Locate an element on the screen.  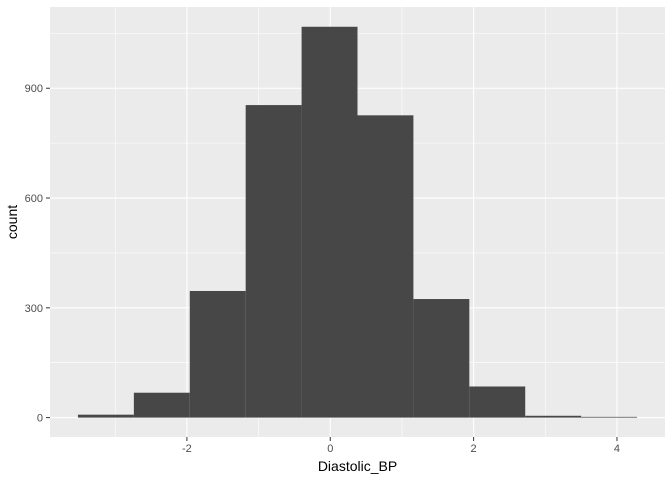
x-tick-label: 0 is located at coordinates (330, 449).